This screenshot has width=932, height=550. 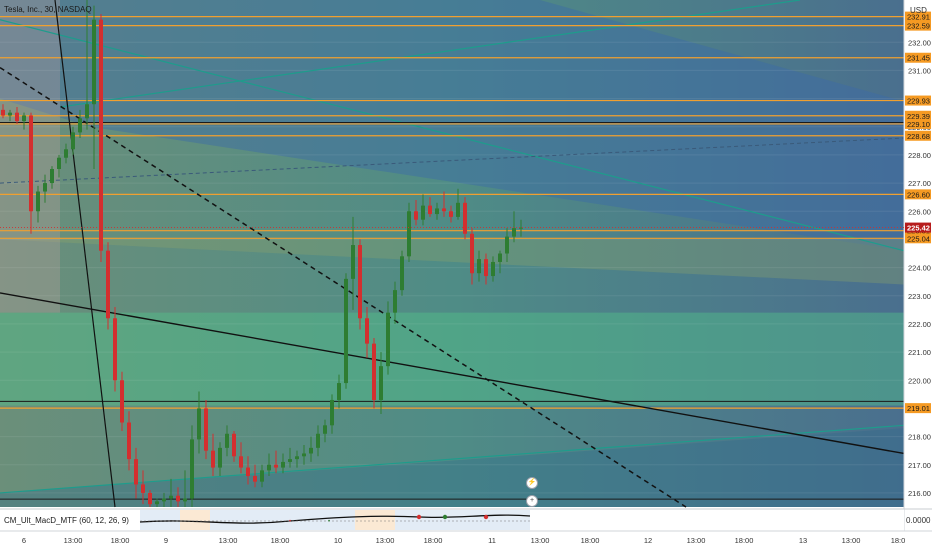 I want to click on price-level-tag-label: 232.59, so click(x=918, y=26).